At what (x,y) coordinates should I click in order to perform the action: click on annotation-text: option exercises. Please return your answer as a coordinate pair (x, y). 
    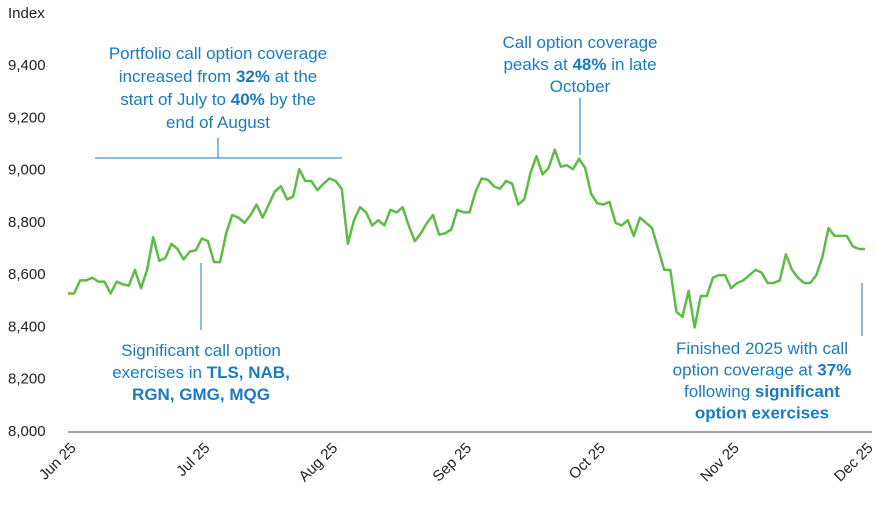
    Looking at the image, I should click on (762, 413).